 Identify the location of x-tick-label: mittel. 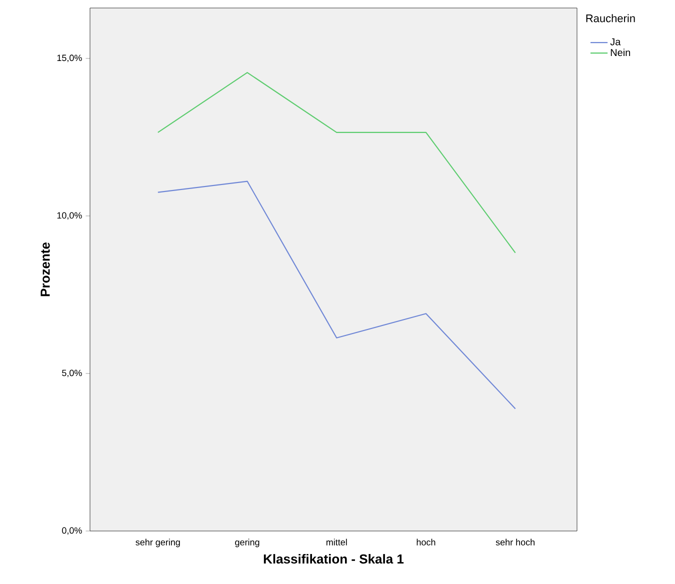
(336, 542).